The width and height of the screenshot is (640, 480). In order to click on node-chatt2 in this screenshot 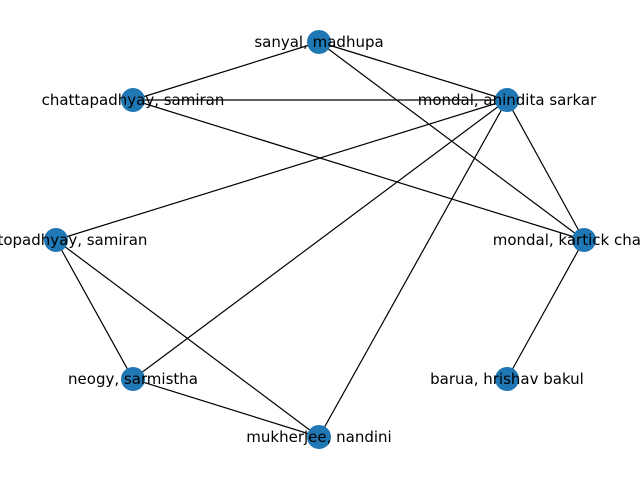, I will do `click(56, 240)`.